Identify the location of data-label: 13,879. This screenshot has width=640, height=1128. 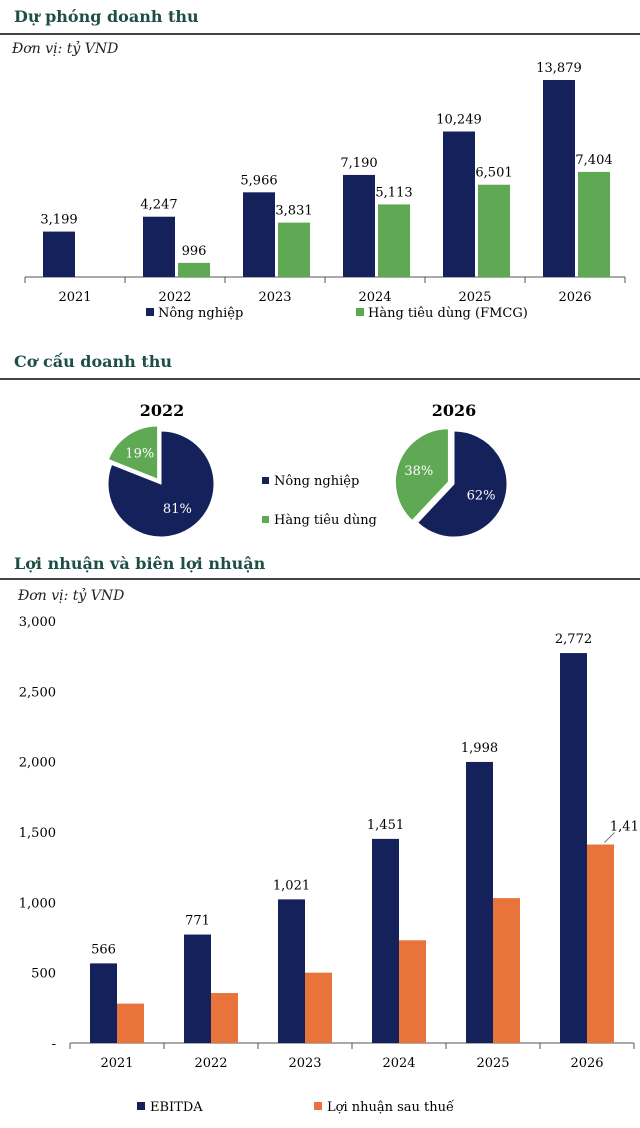
(559, 68).